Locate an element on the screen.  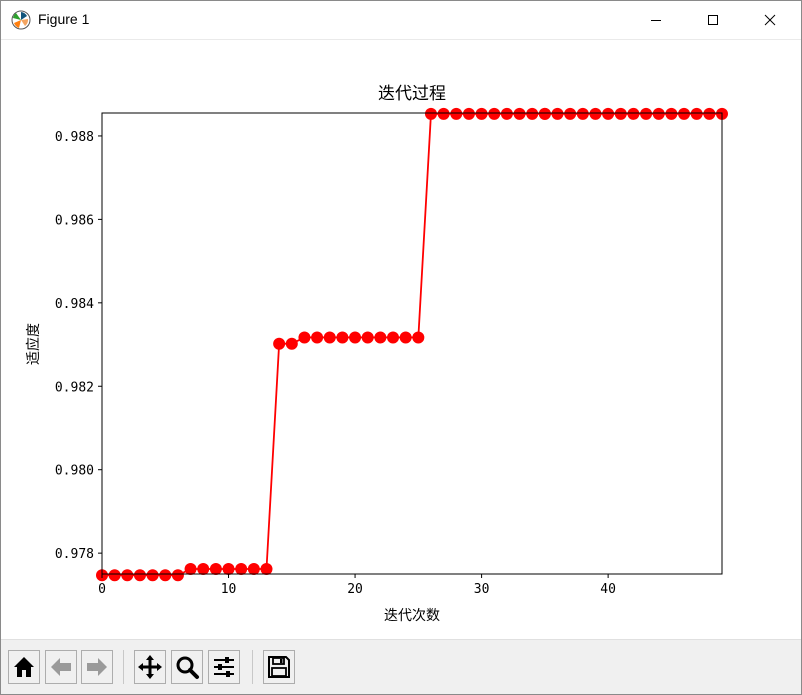
y-tick-label: 0.988 is located at coordinates (74, 137).